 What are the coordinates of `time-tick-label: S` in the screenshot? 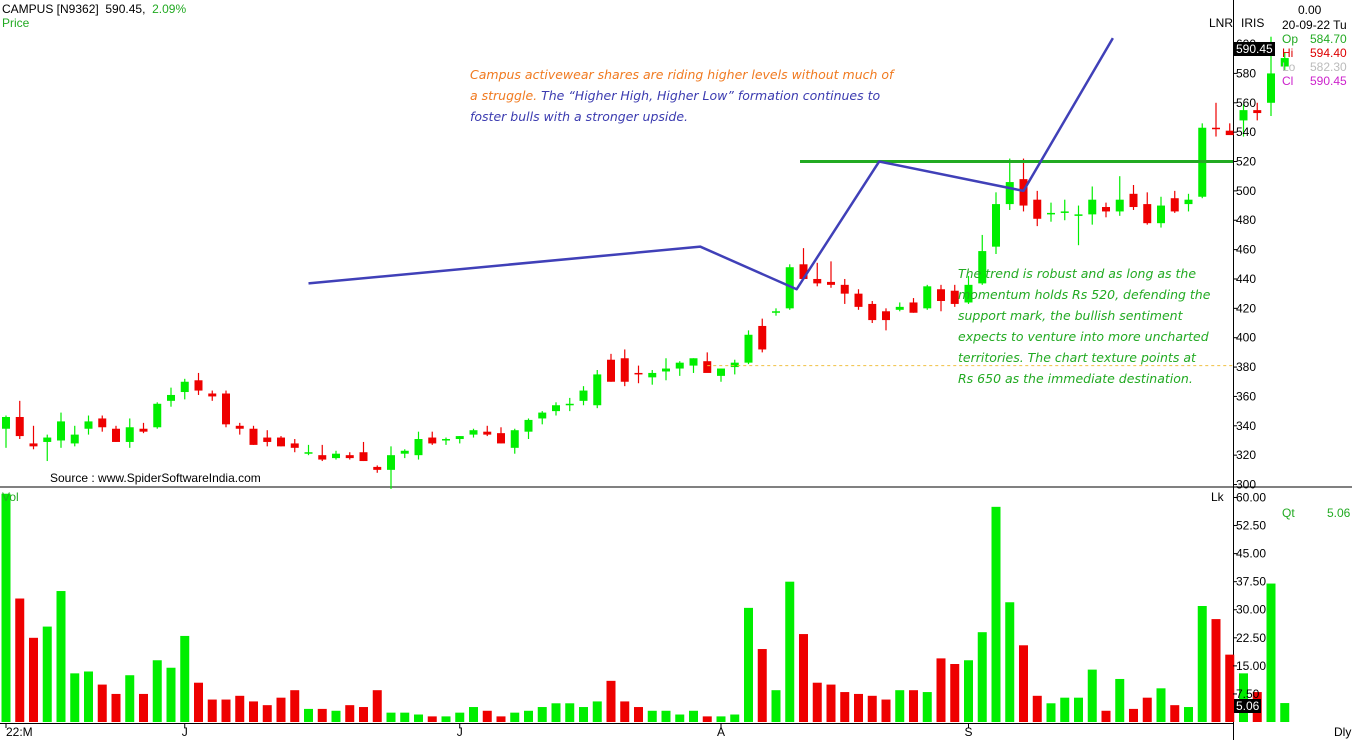 It's located at (968, 732).